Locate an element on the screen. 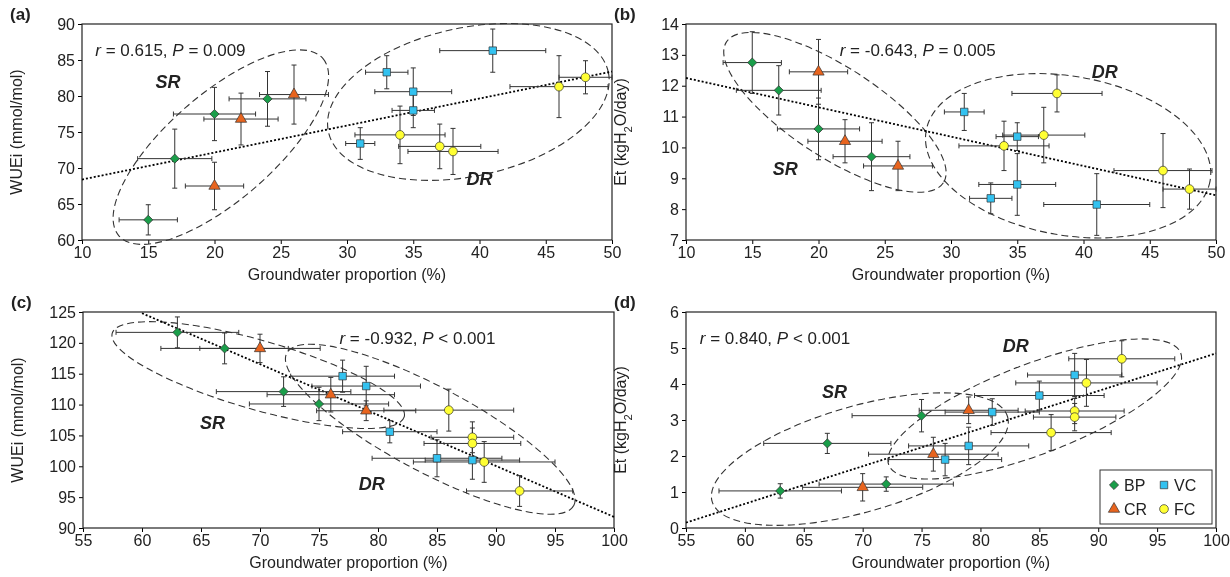 The width and height of the screenshot is (1230, 577). y-tick-label: 65 is located at coordinates (66, 204).